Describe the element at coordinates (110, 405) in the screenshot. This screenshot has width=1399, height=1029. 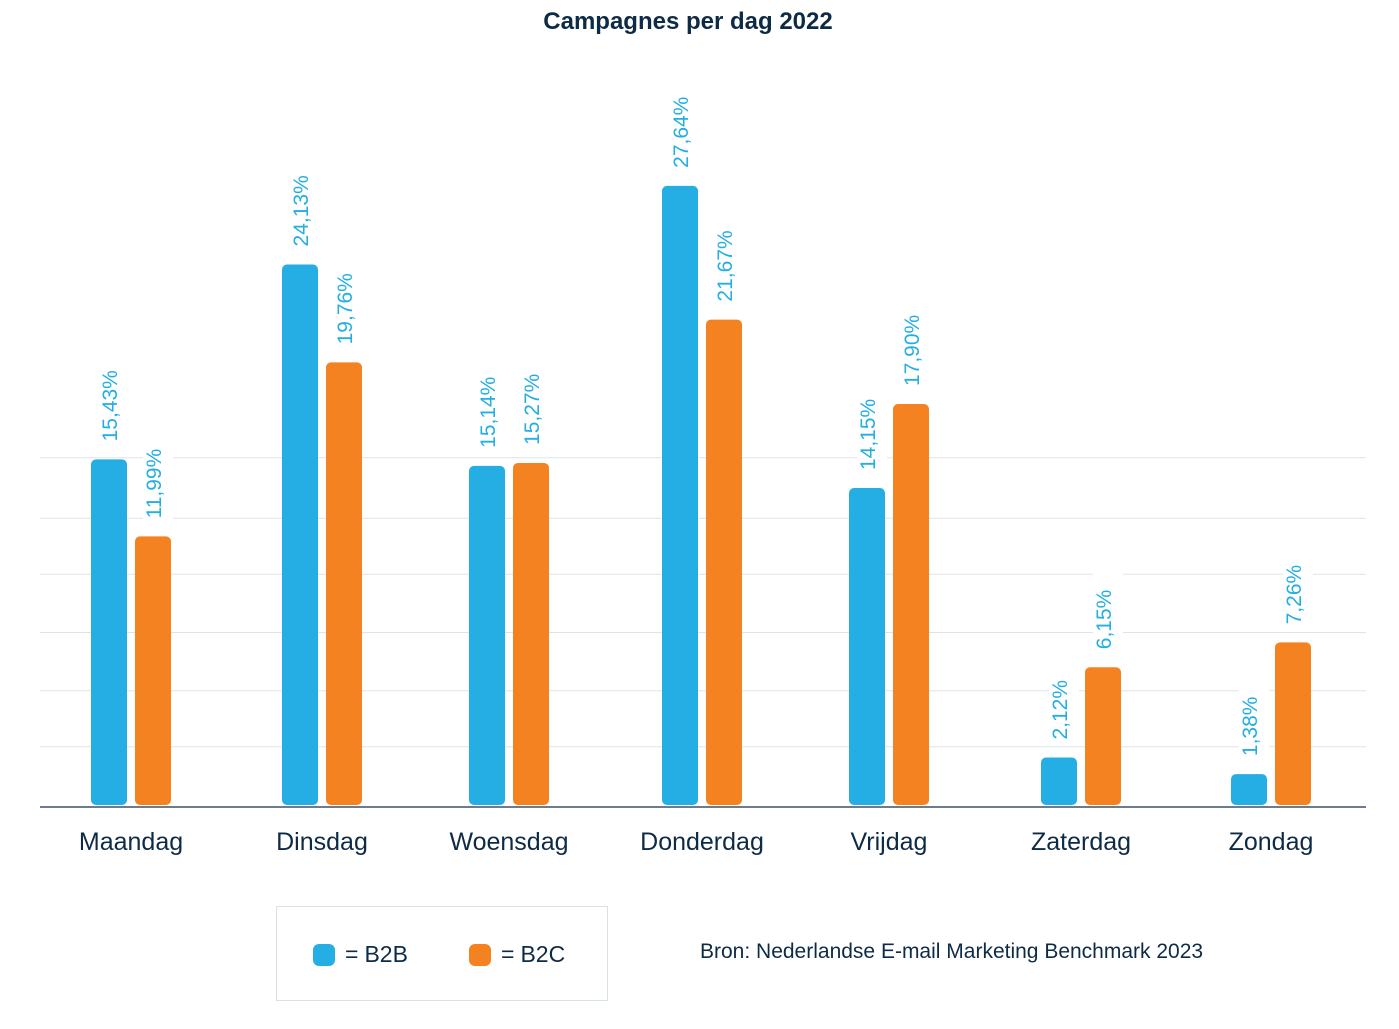
I see `data-label: 15,43%` at that location.